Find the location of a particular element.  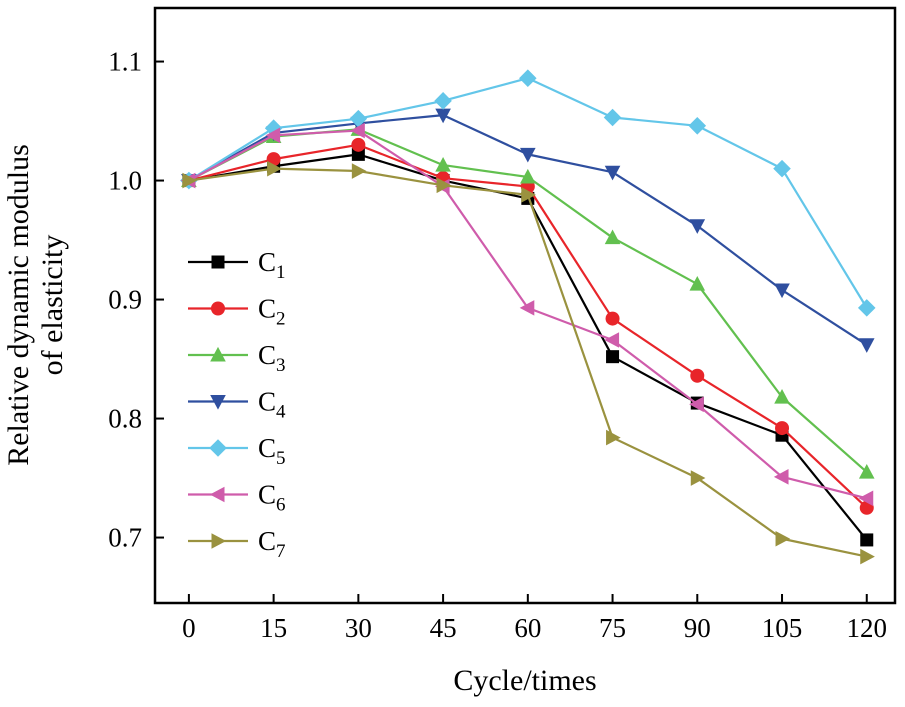

x-tick-label: 15 is located at coordinates (273, 628).